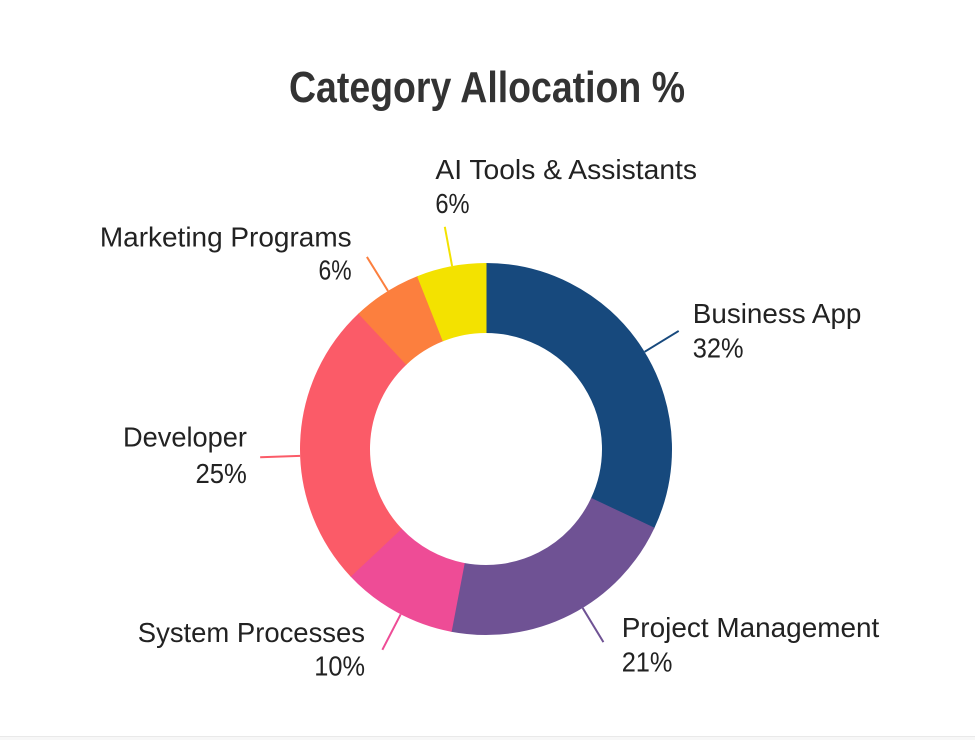 Image resolution: width=975 pixels, height=740 pixels. Describe the element at coordinates (566, 169) in the screenshot. I see `svg-text: AI Tools & Assistants` at that location.